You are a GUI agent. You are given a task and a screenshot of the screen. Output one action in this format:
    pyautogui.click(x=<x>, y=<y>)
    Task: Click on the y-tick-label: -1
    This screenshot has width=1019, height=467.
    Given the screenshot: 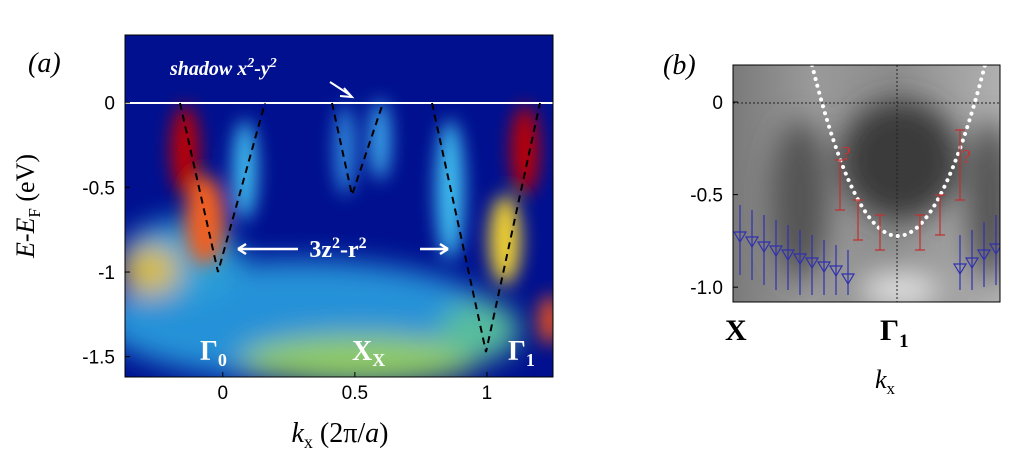 What is the action you would take?
    pyautogui.click(x=106, y=273)
    